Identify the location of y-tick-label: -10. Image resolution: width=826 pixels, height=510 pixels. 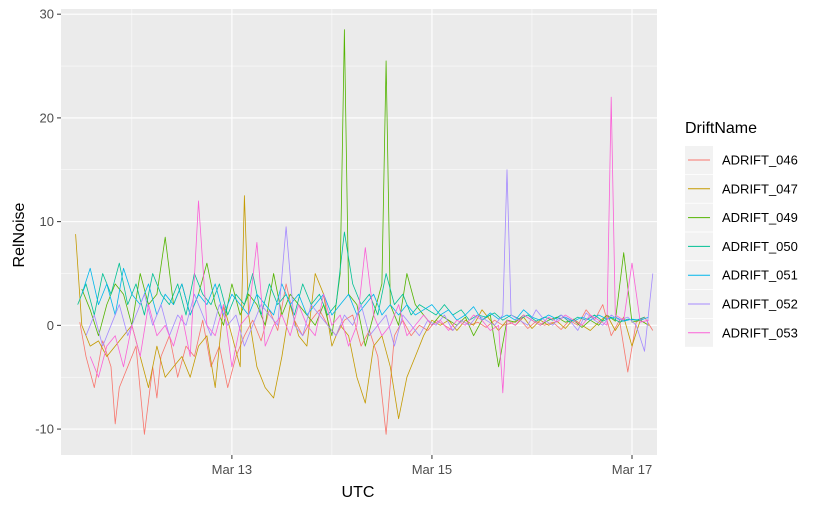
(44, 429).